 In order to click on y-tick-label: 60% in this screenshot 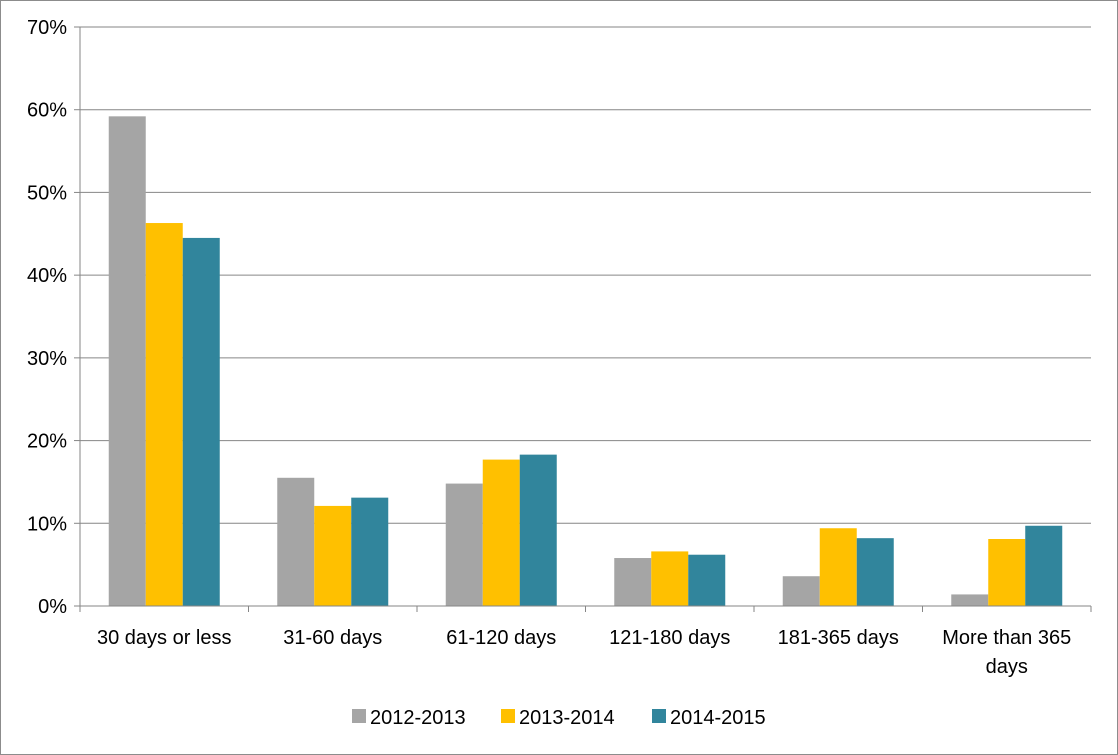, I will do `click(47, 111)`.